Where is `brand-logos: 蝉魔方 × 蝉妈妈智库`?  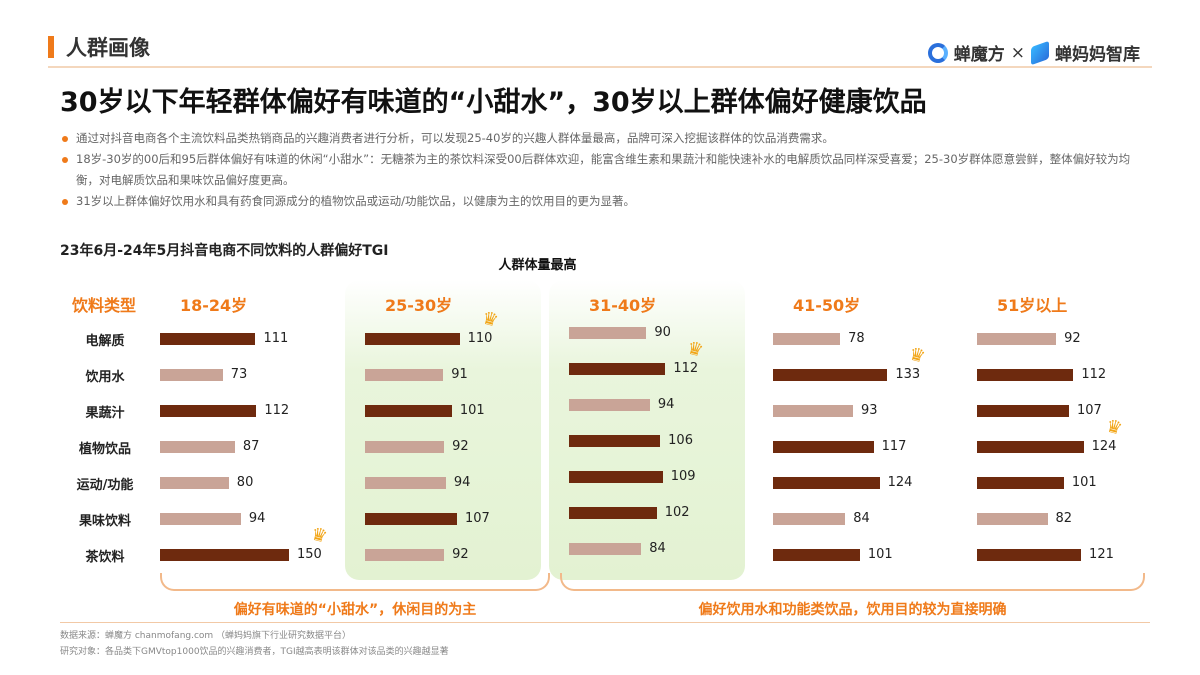 brand-logos: 蝉魔方 × 蝉妈妈智库 is located at coordinates (1033, 52).